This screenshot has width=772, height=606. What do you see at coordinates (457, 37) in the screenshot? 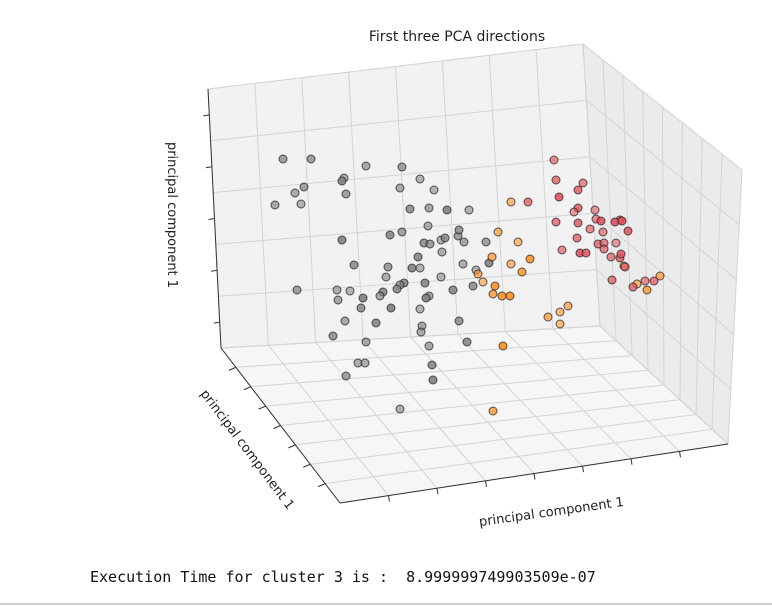
I see `chart-title: First three PCA directions` at bounding box center [457, 37].